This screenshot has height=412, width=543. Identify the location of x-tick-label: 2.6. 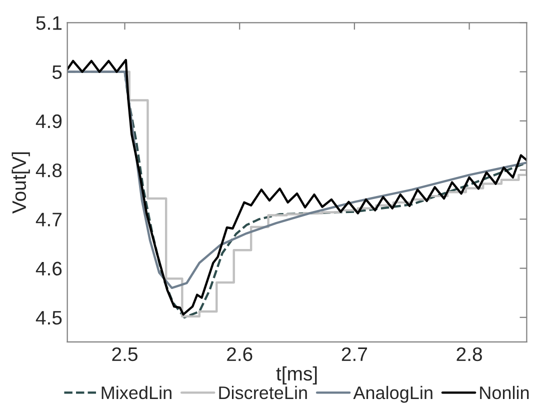
(239, 354).